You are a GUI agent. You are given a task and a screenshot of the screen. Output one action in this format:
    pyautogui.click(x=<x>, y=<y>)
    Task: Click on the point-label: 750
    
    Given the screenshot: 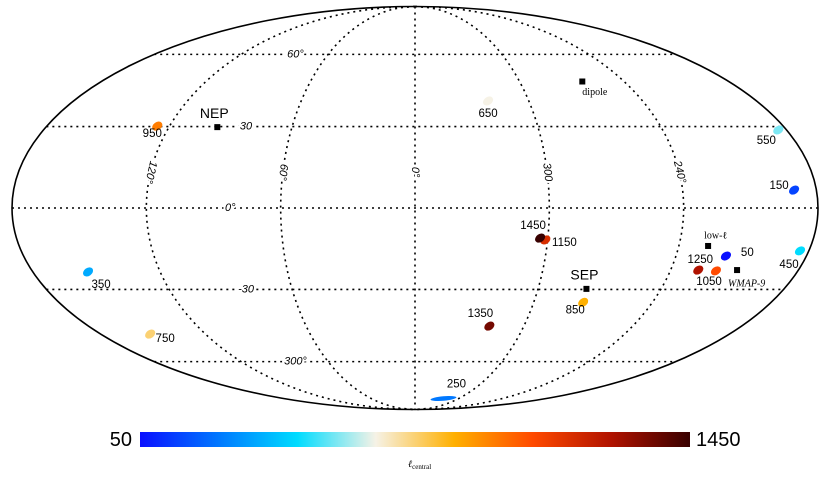 What is the action you would take?
    pyautogui.click(x=165, y=339)
    